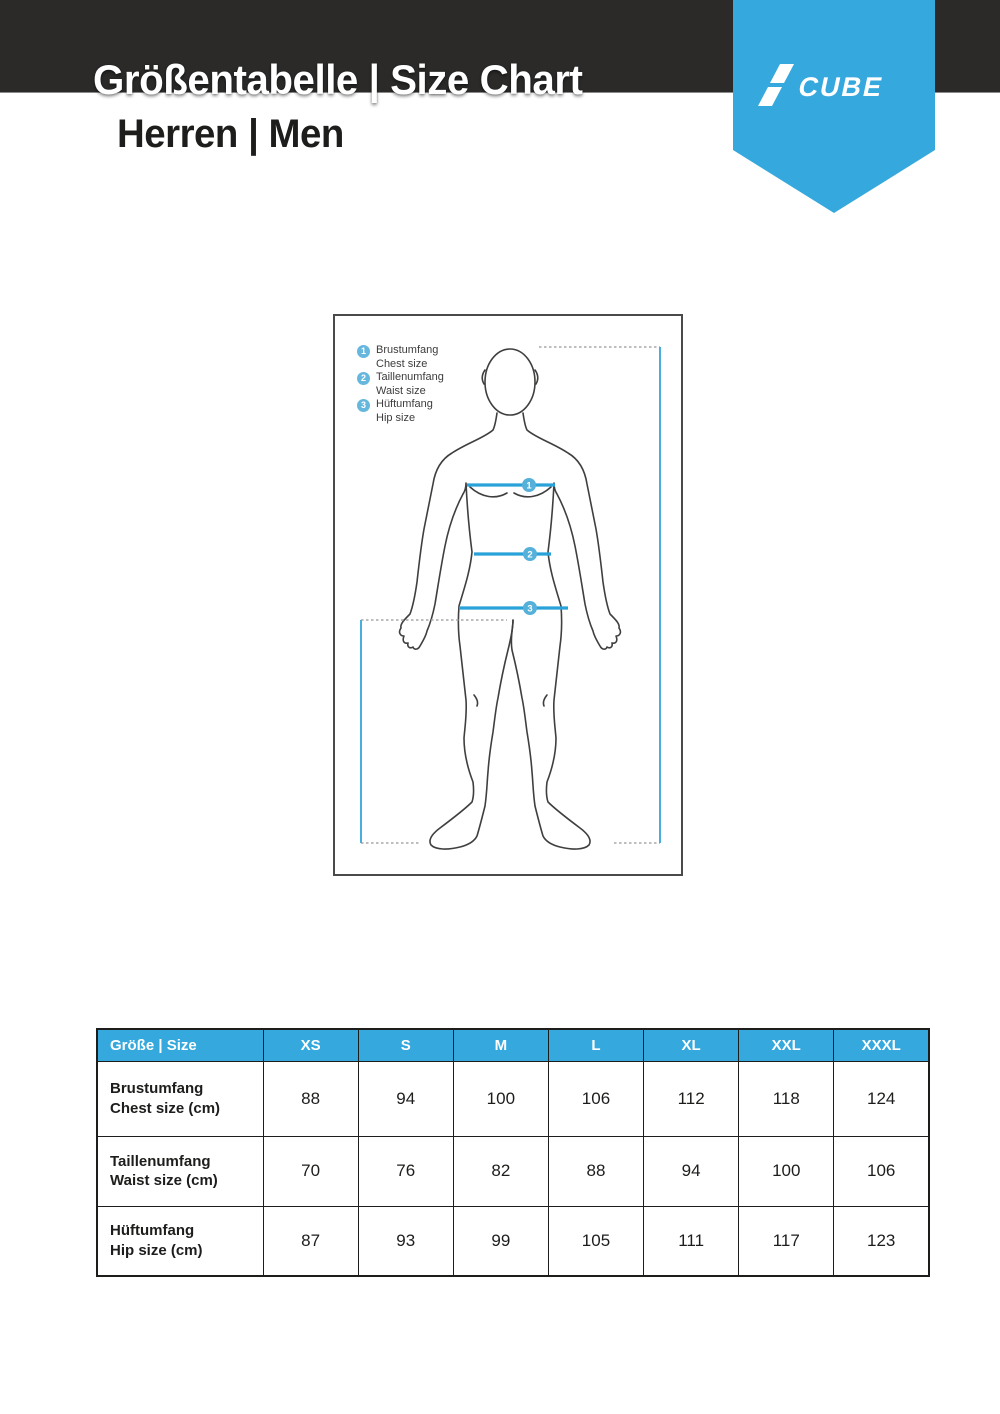 This screenshot has height=1414, width=1000. I want to click on waist-line-badge: 2, so click(529, 555).